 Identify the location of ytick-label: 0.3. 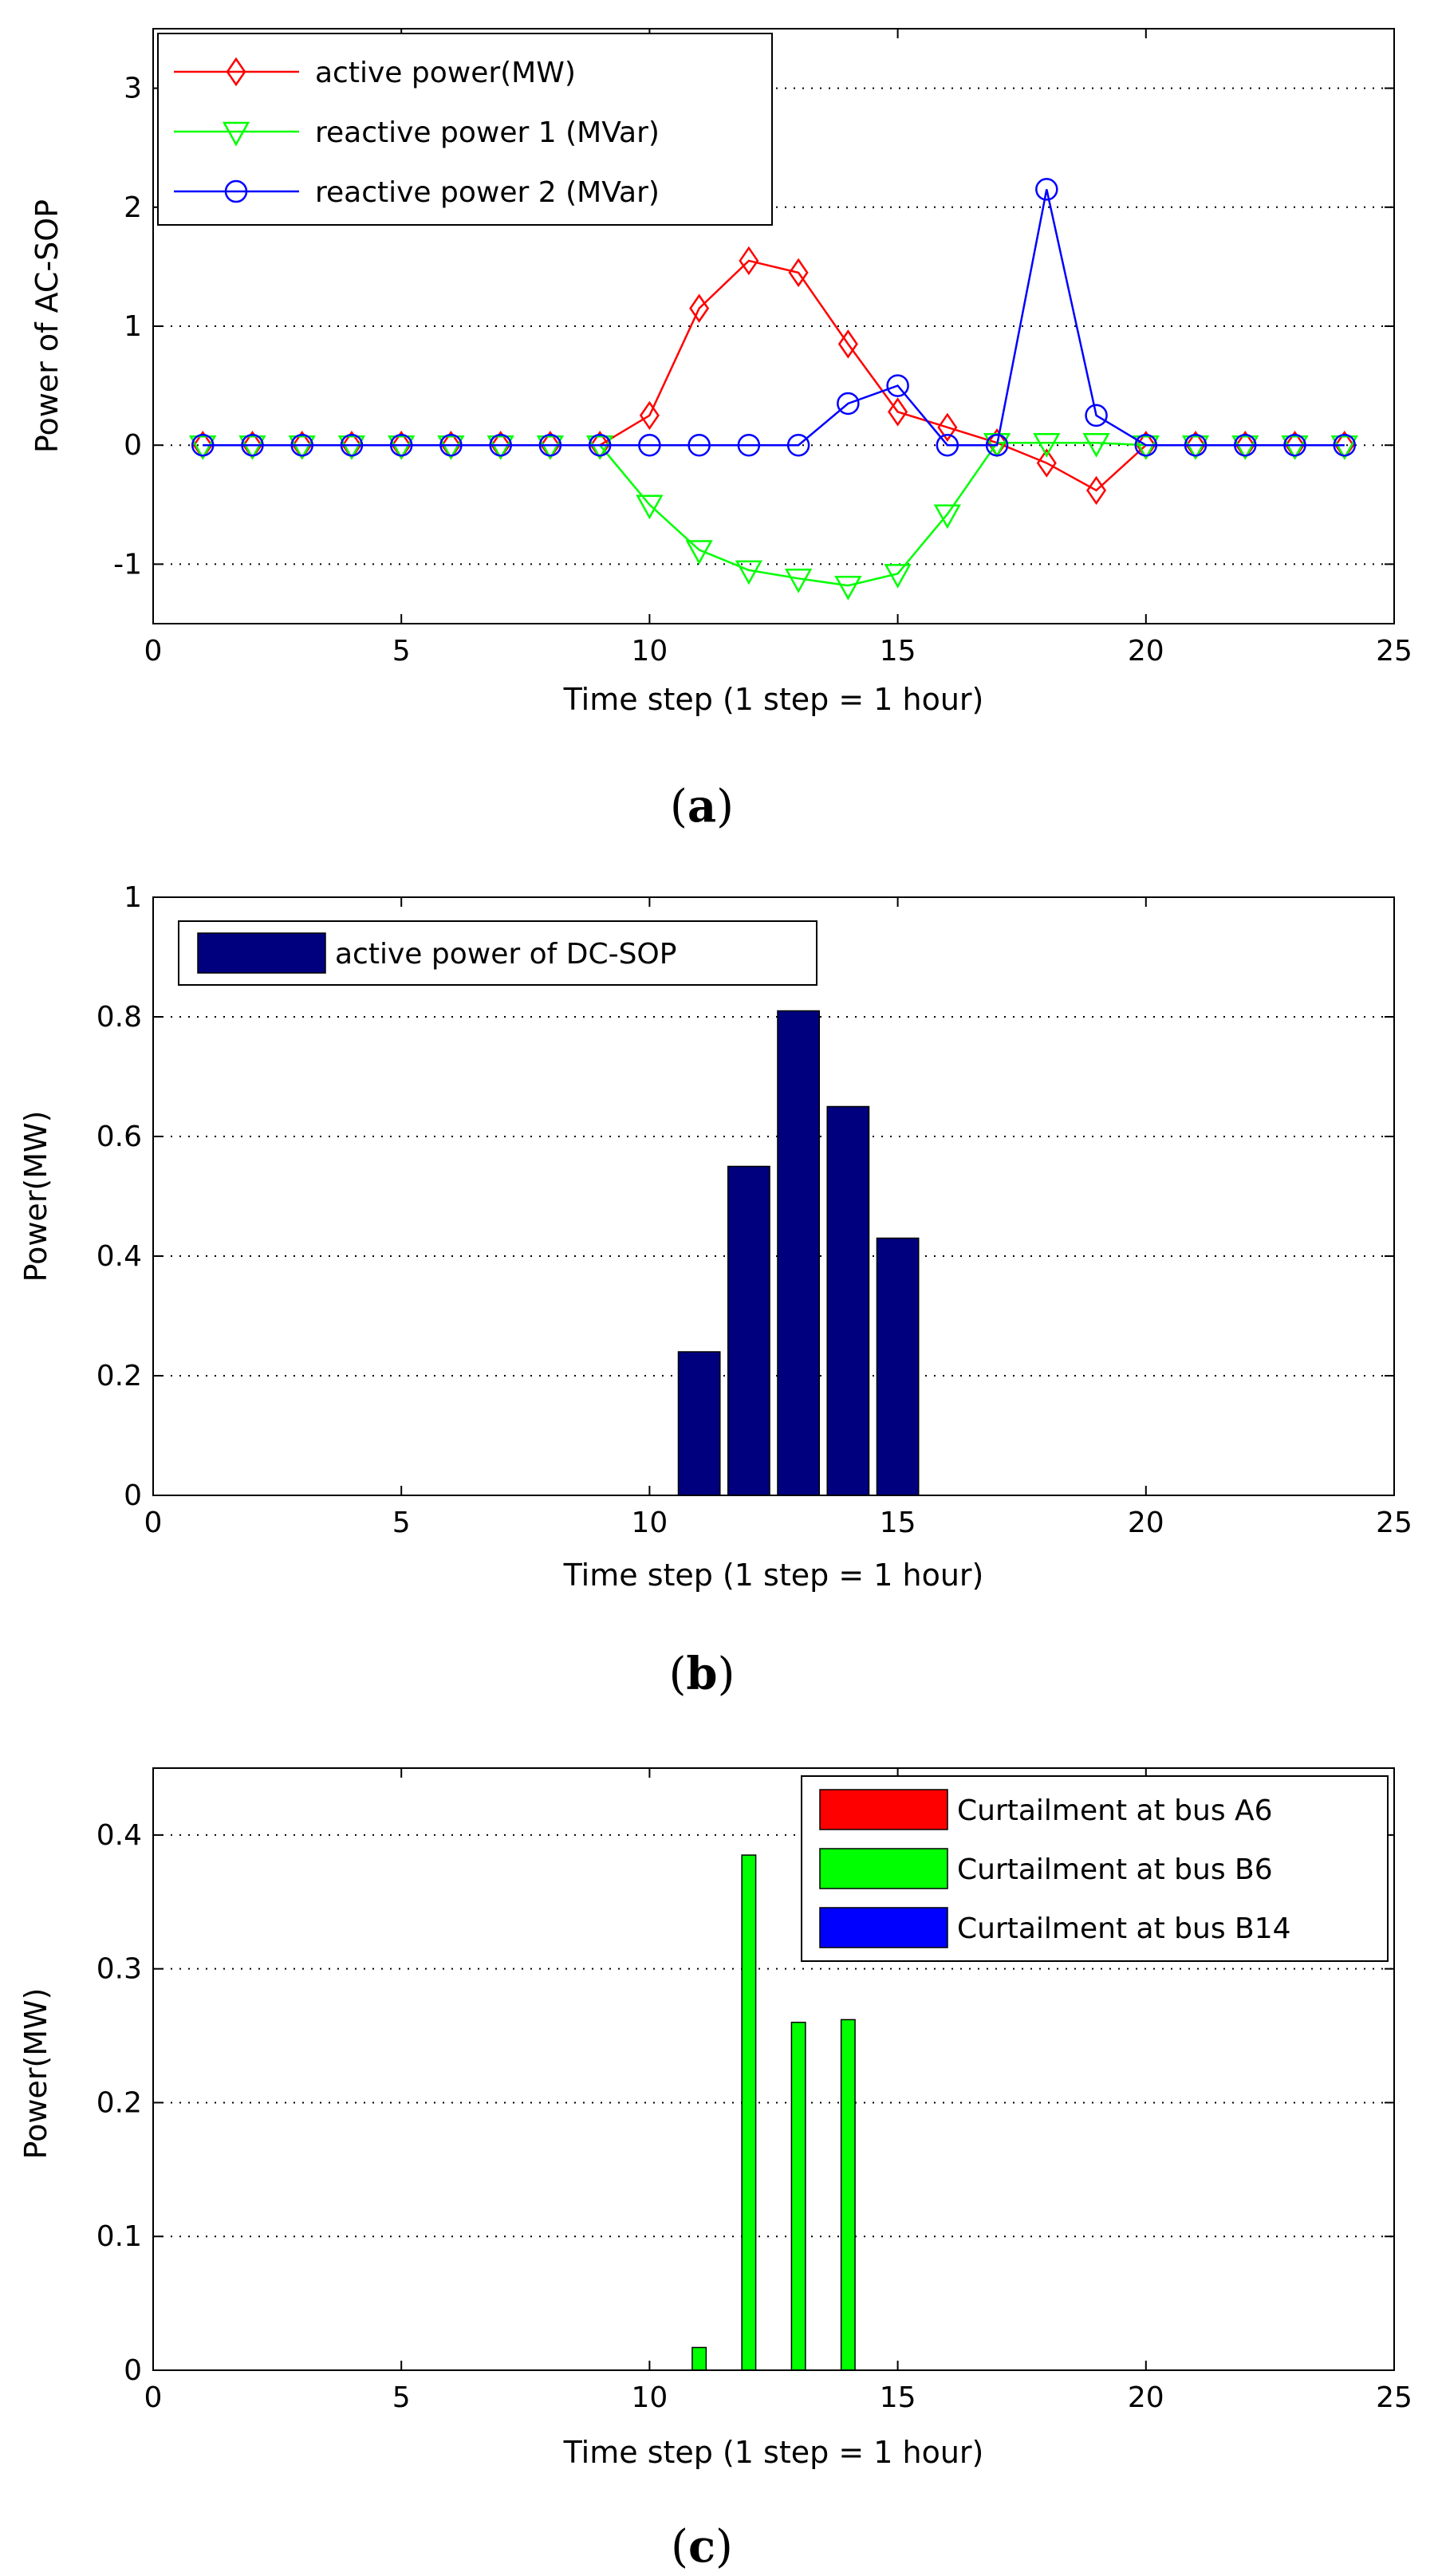
(119, 1969).